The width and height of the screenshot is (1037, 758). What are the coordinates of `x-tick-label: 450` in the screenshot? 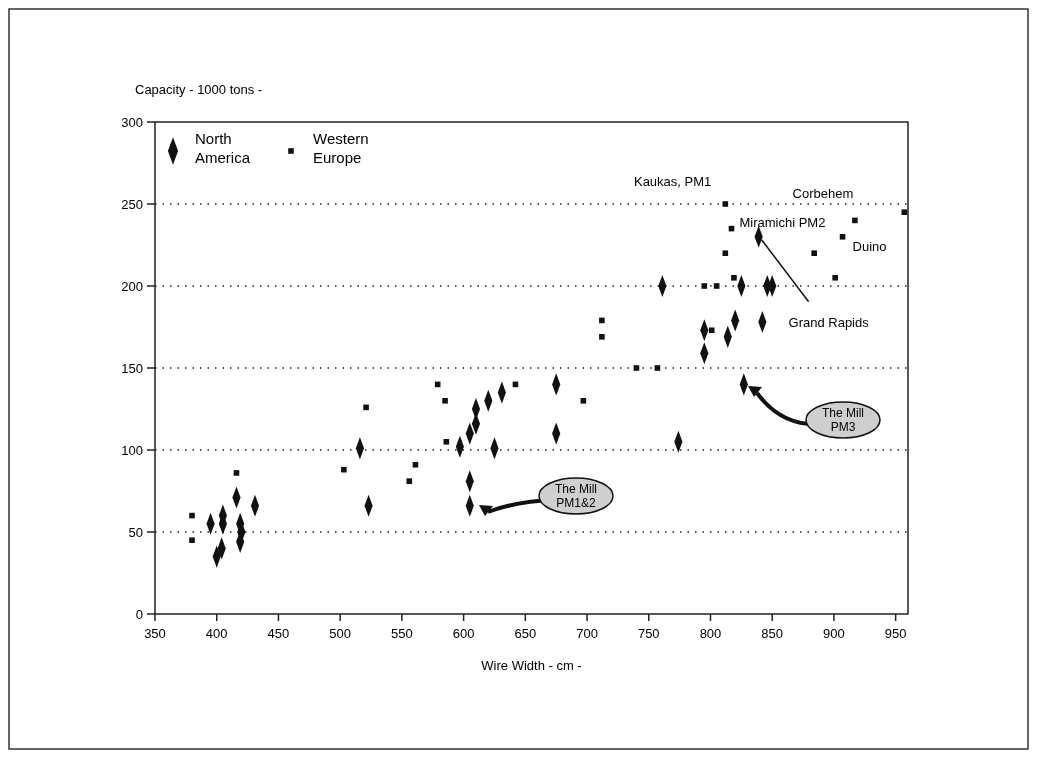 It's located at (278, 633).